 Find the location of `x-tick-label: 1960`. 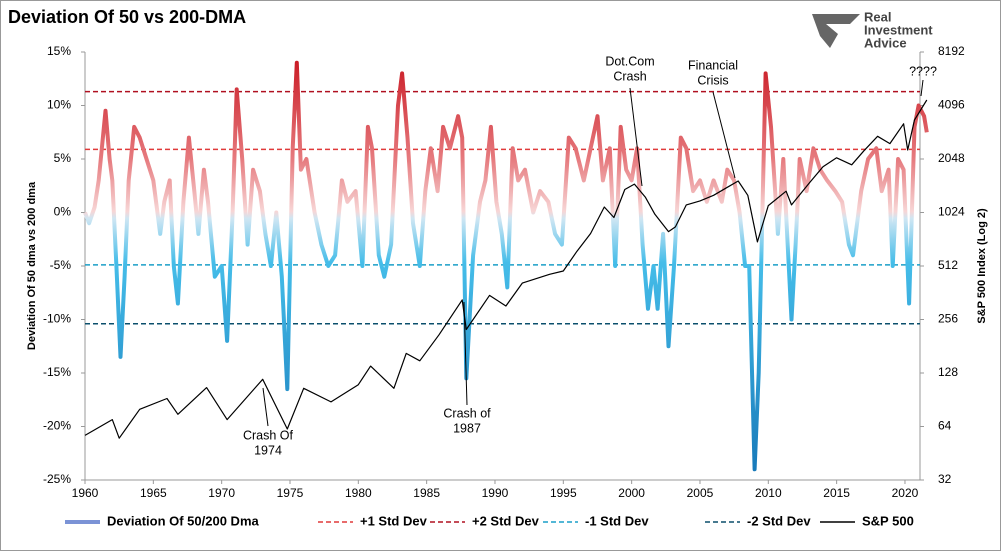

x-tick-label: 1960 is located at coordinates (85, 493).